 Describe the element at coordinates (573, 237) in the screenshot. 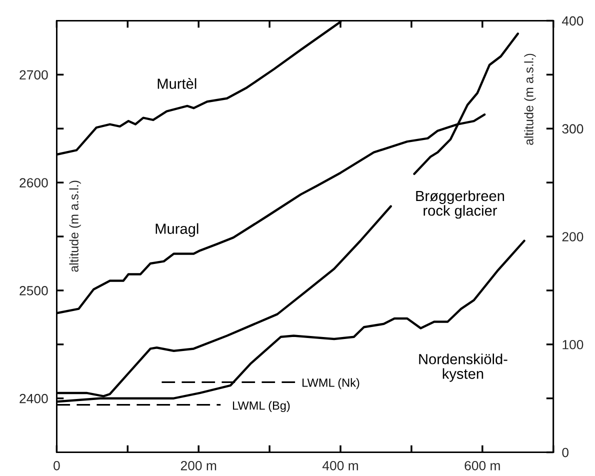

I see `y2-tick-label: 200` at that location.